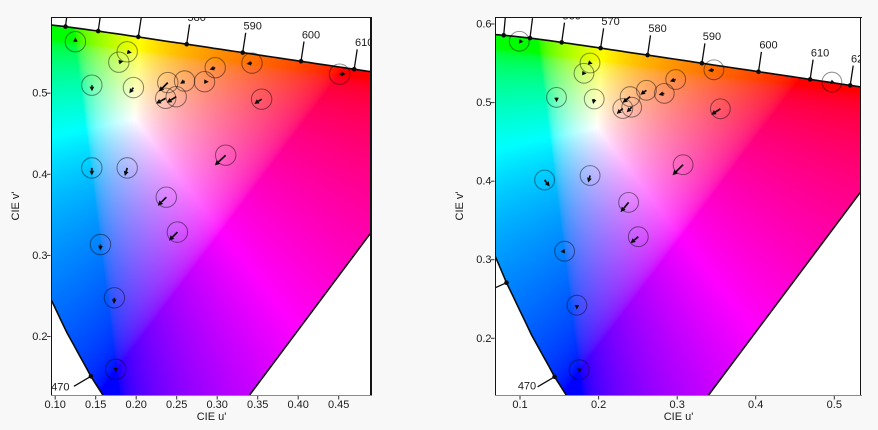 The width and height of the screenshot is (878, 430). What do you see at coordinates (338, 405) in the screenshot?
I see `svg-text: 0.45` at bounding box center [338, 405].